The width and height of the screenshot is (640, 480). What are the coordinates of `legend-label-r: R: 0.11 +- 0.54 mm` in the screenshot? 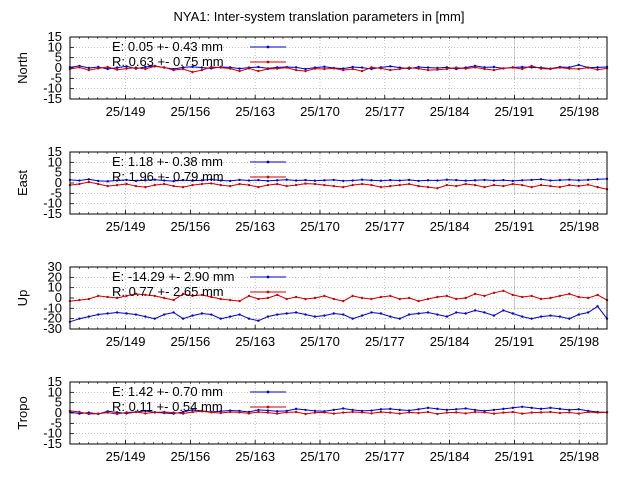 It's located at (167, 406).